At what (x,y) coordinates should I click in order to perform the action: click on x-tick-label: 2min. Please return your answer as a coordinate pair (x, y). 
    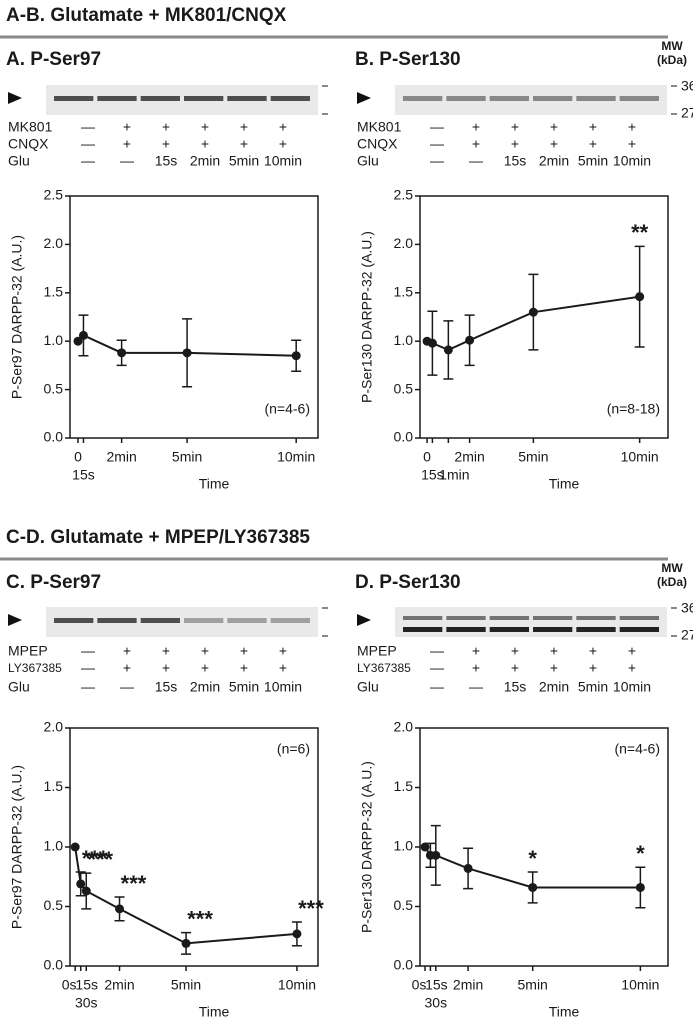
    Looking at the image, I should click on (121, 457).